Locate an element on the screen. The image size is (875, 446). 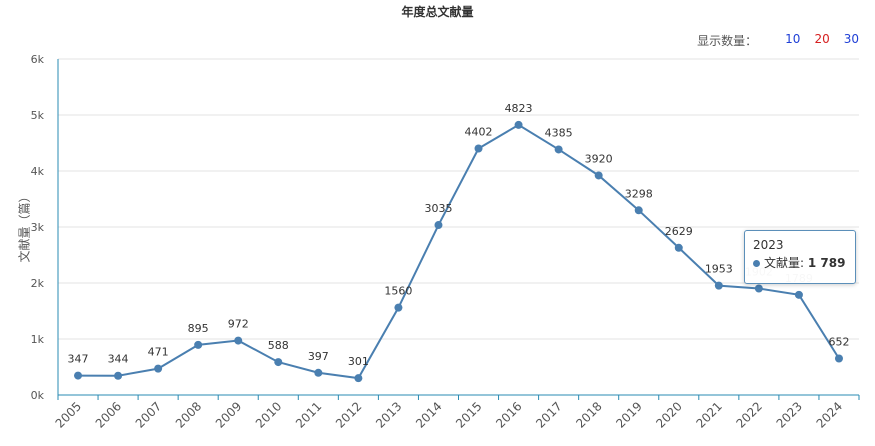
data-label: 301 is located at coordinates (358, 361).